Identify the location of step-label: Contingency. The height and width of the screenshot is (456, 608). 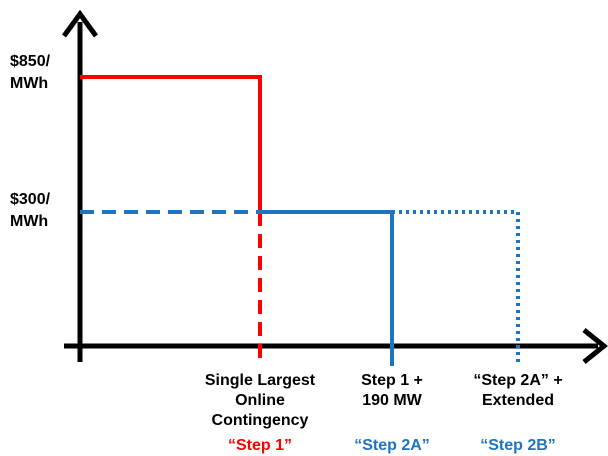
(260, 420).